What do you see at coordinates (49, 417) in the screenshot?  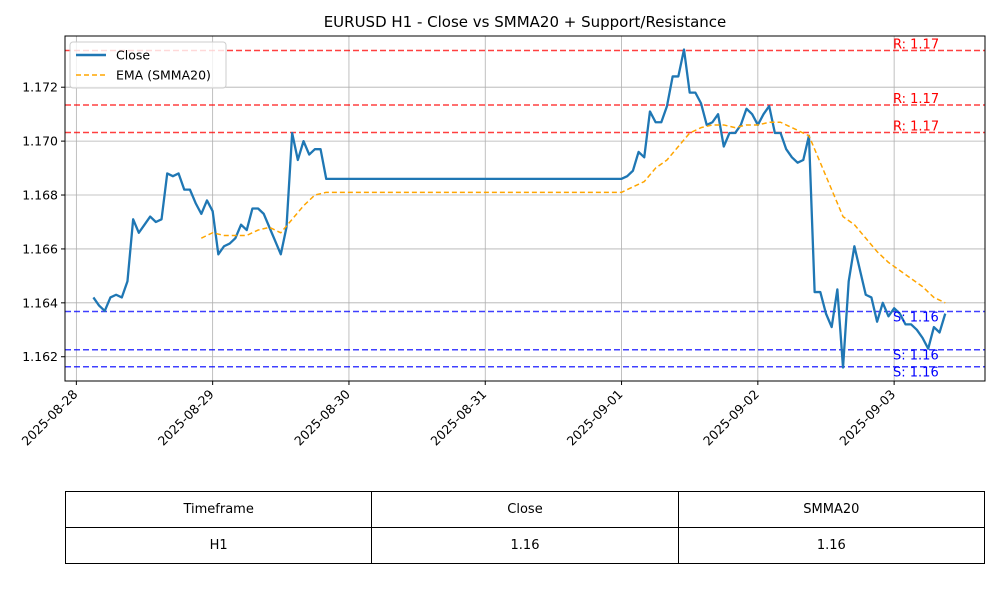 I see `x-tick-label: 2025-08-28` at bounding box center [49, 417].